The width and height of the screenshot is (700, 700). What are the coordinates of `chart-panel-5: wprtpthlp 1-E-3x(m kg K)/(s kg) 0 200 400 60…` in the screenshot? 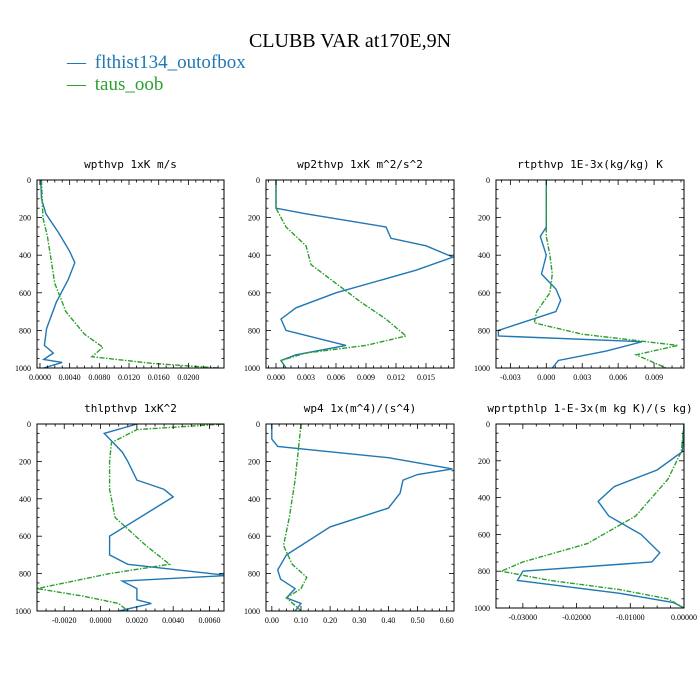 It's located at (585, 512).